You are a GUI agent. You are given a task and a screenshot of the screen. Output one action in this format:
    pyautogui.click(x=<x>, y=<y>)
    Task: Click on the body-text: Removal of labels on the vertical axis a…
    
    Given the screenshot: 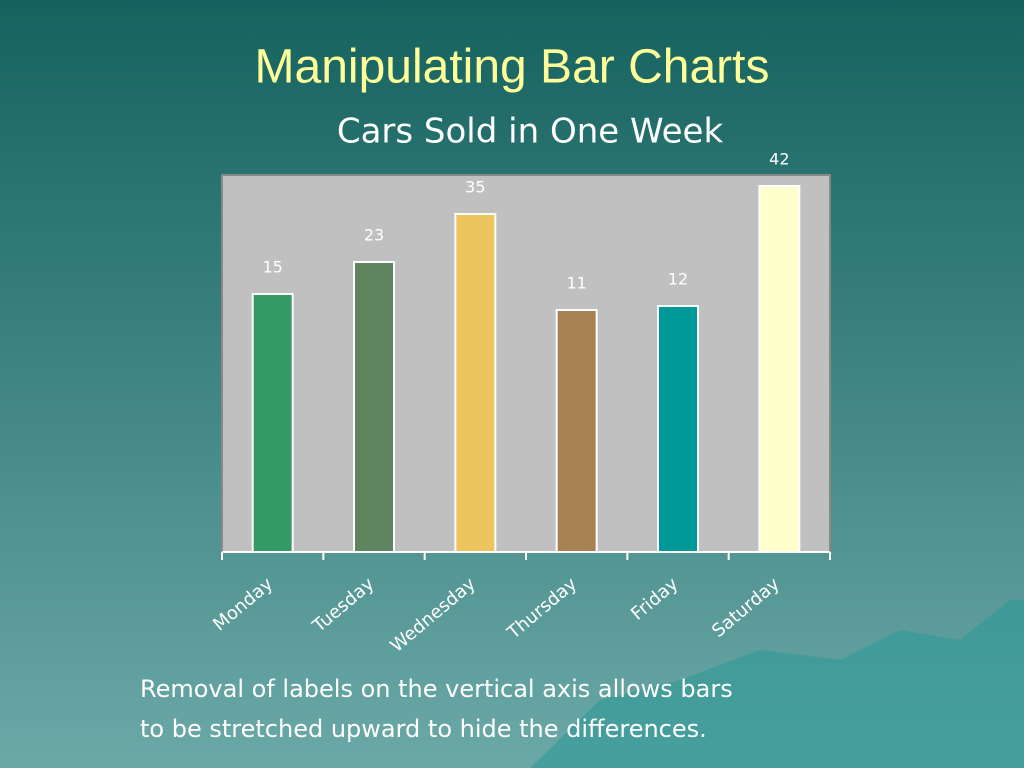 What is the action you would take?
    pyautogui.click(x=436, y=689)
    